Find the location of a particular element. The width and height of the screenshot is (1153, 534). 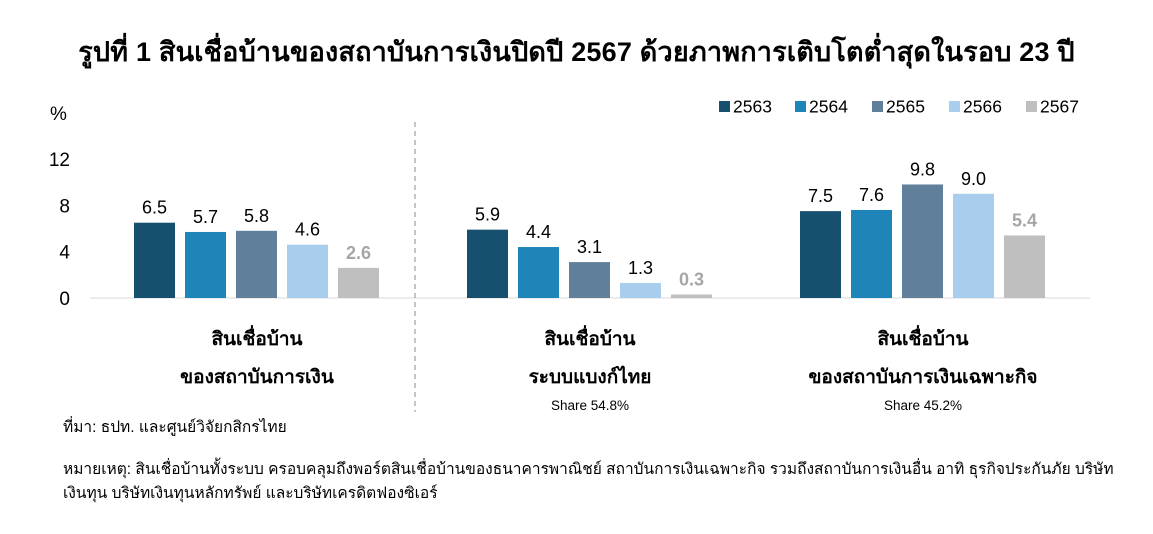

data-label: 3.1 is located at coordinates (589, 247).